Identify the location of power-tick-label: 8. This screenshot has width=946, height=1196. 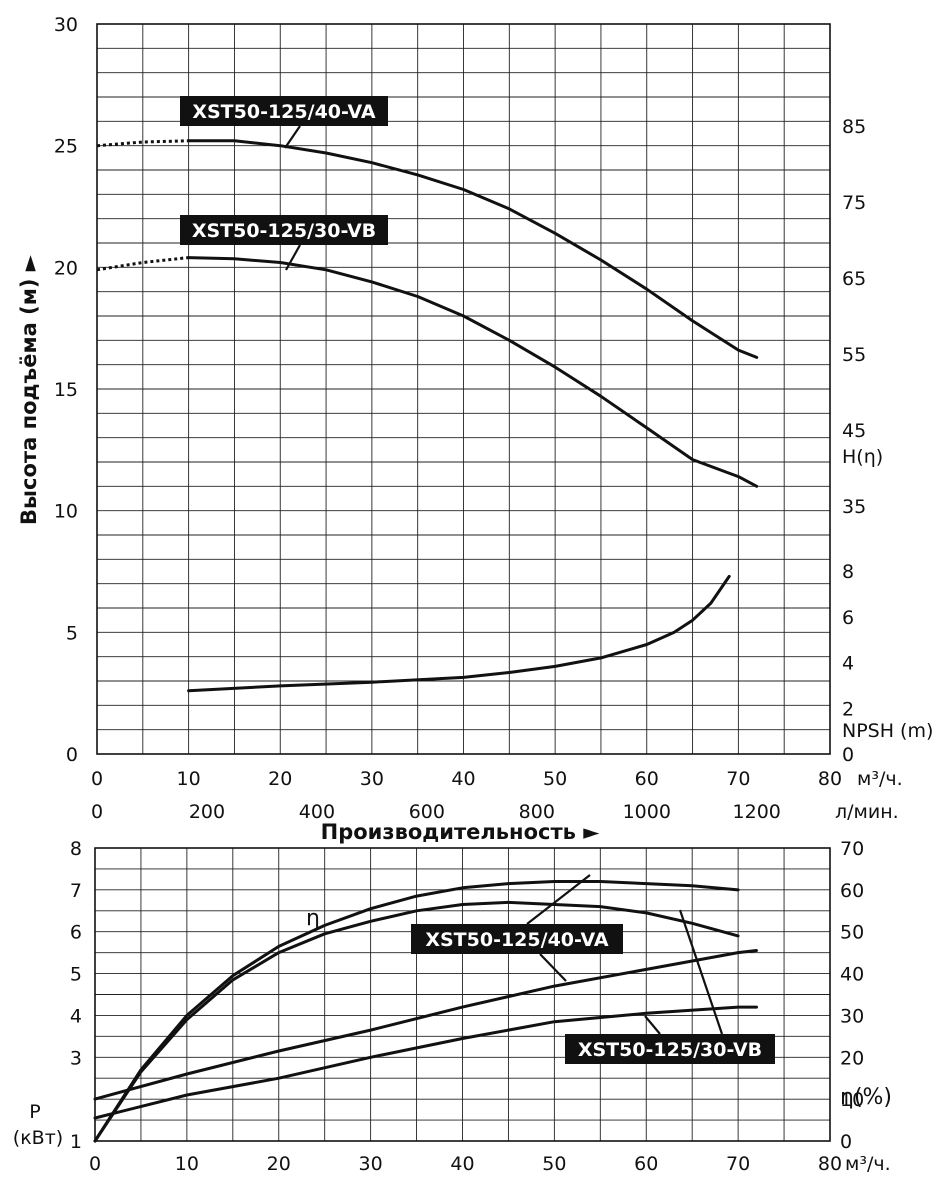
(76, 849).